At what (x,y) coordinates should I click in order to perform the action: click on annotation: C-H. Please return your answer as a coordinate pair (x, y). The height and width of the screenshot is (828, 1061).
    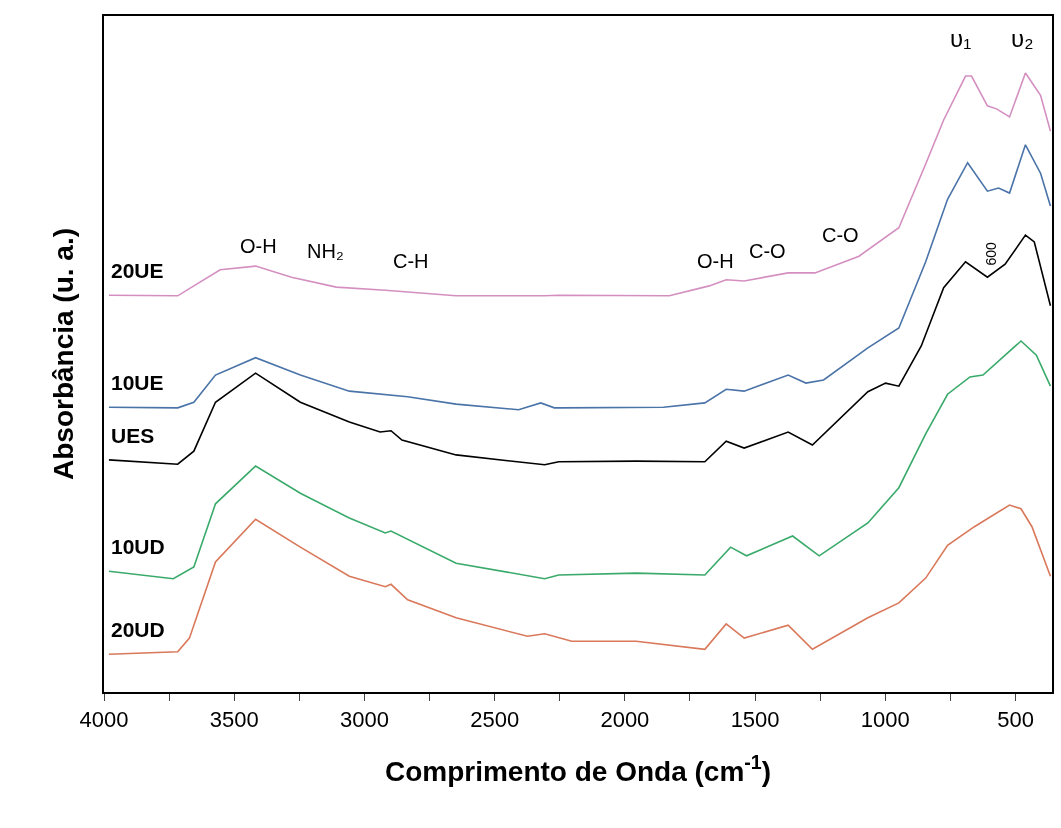
    Looking at the image, I should click on (411, 261).